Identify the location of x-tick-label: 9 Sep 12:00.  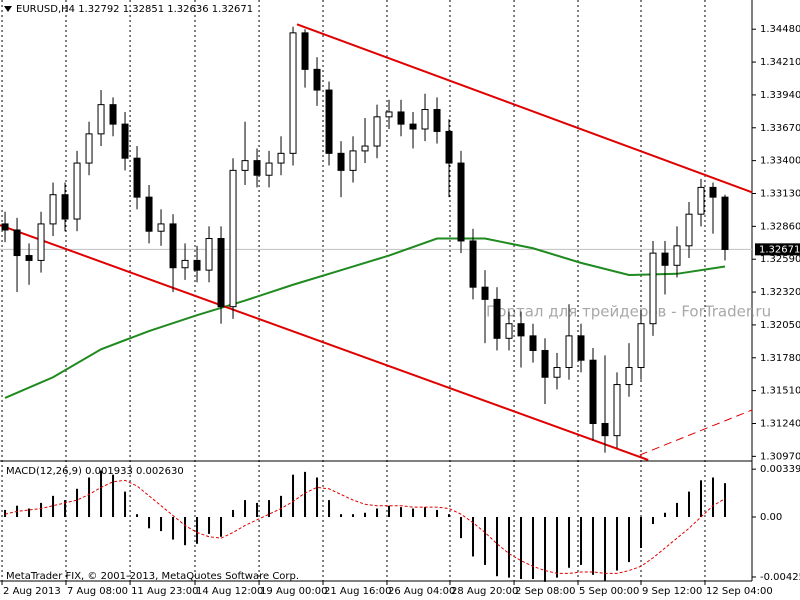
(672, 591).